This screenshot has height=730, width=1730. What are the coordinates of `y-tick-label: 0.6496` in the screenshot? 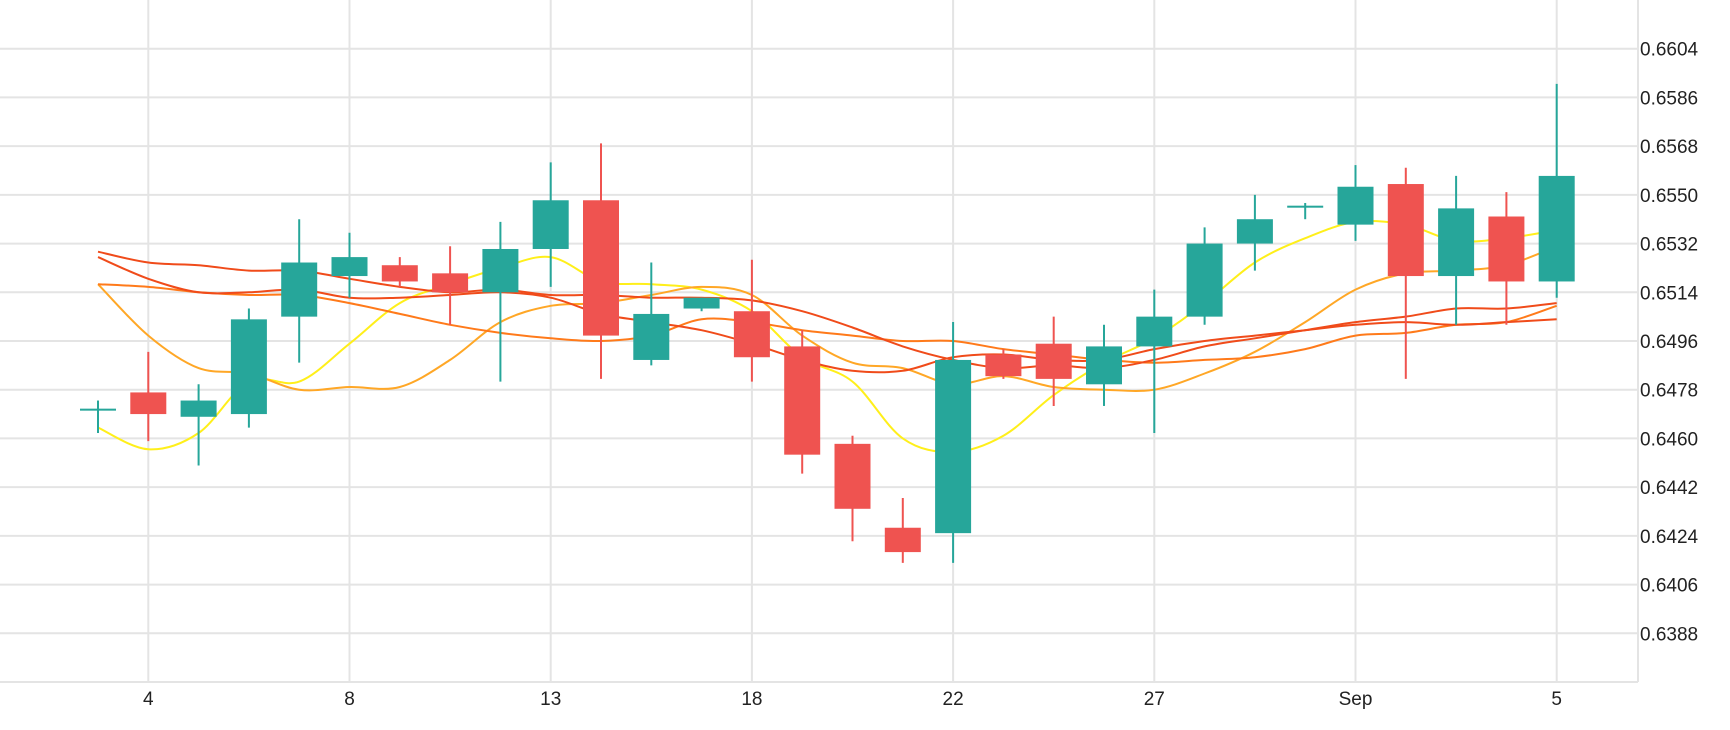 It's located at (1669, 342).